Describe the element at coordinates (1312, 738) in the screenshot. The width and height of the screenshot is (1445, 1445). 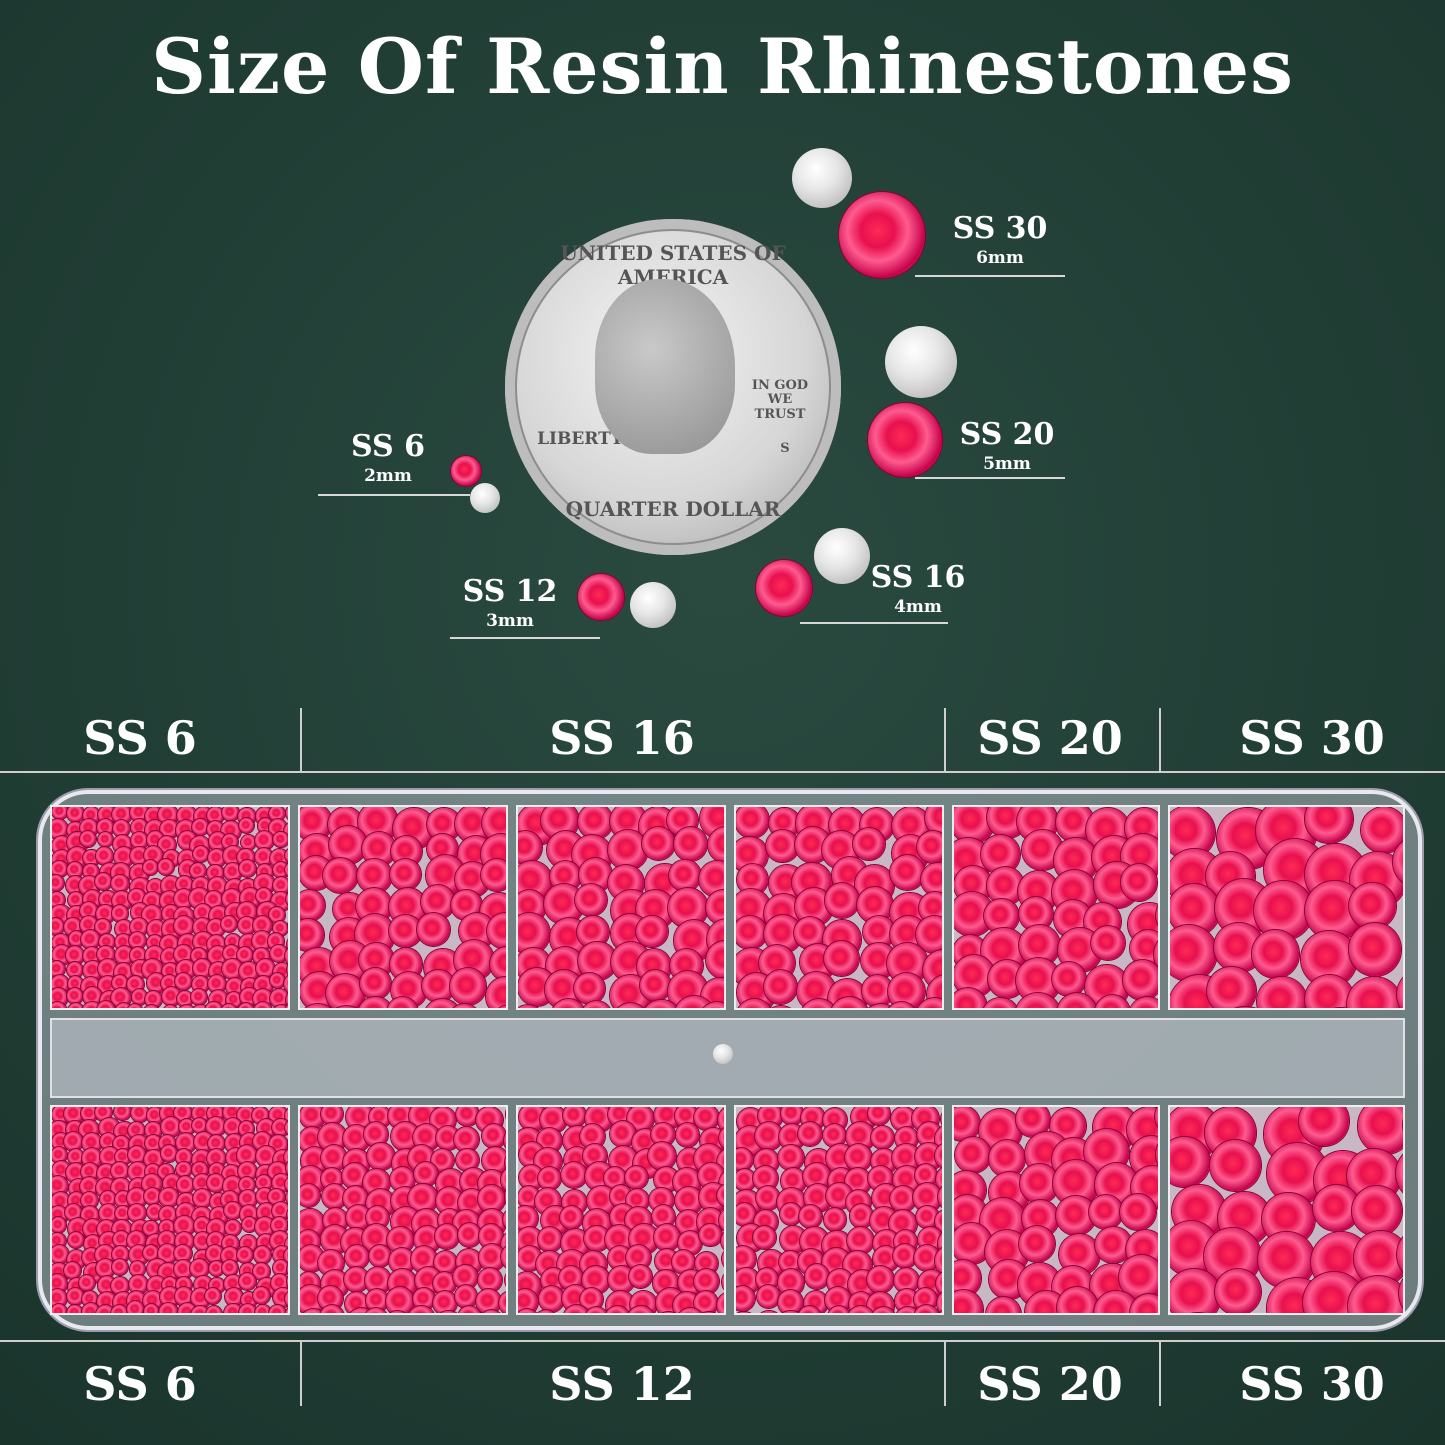
I see `tray-top-header: SS 30` at that location.